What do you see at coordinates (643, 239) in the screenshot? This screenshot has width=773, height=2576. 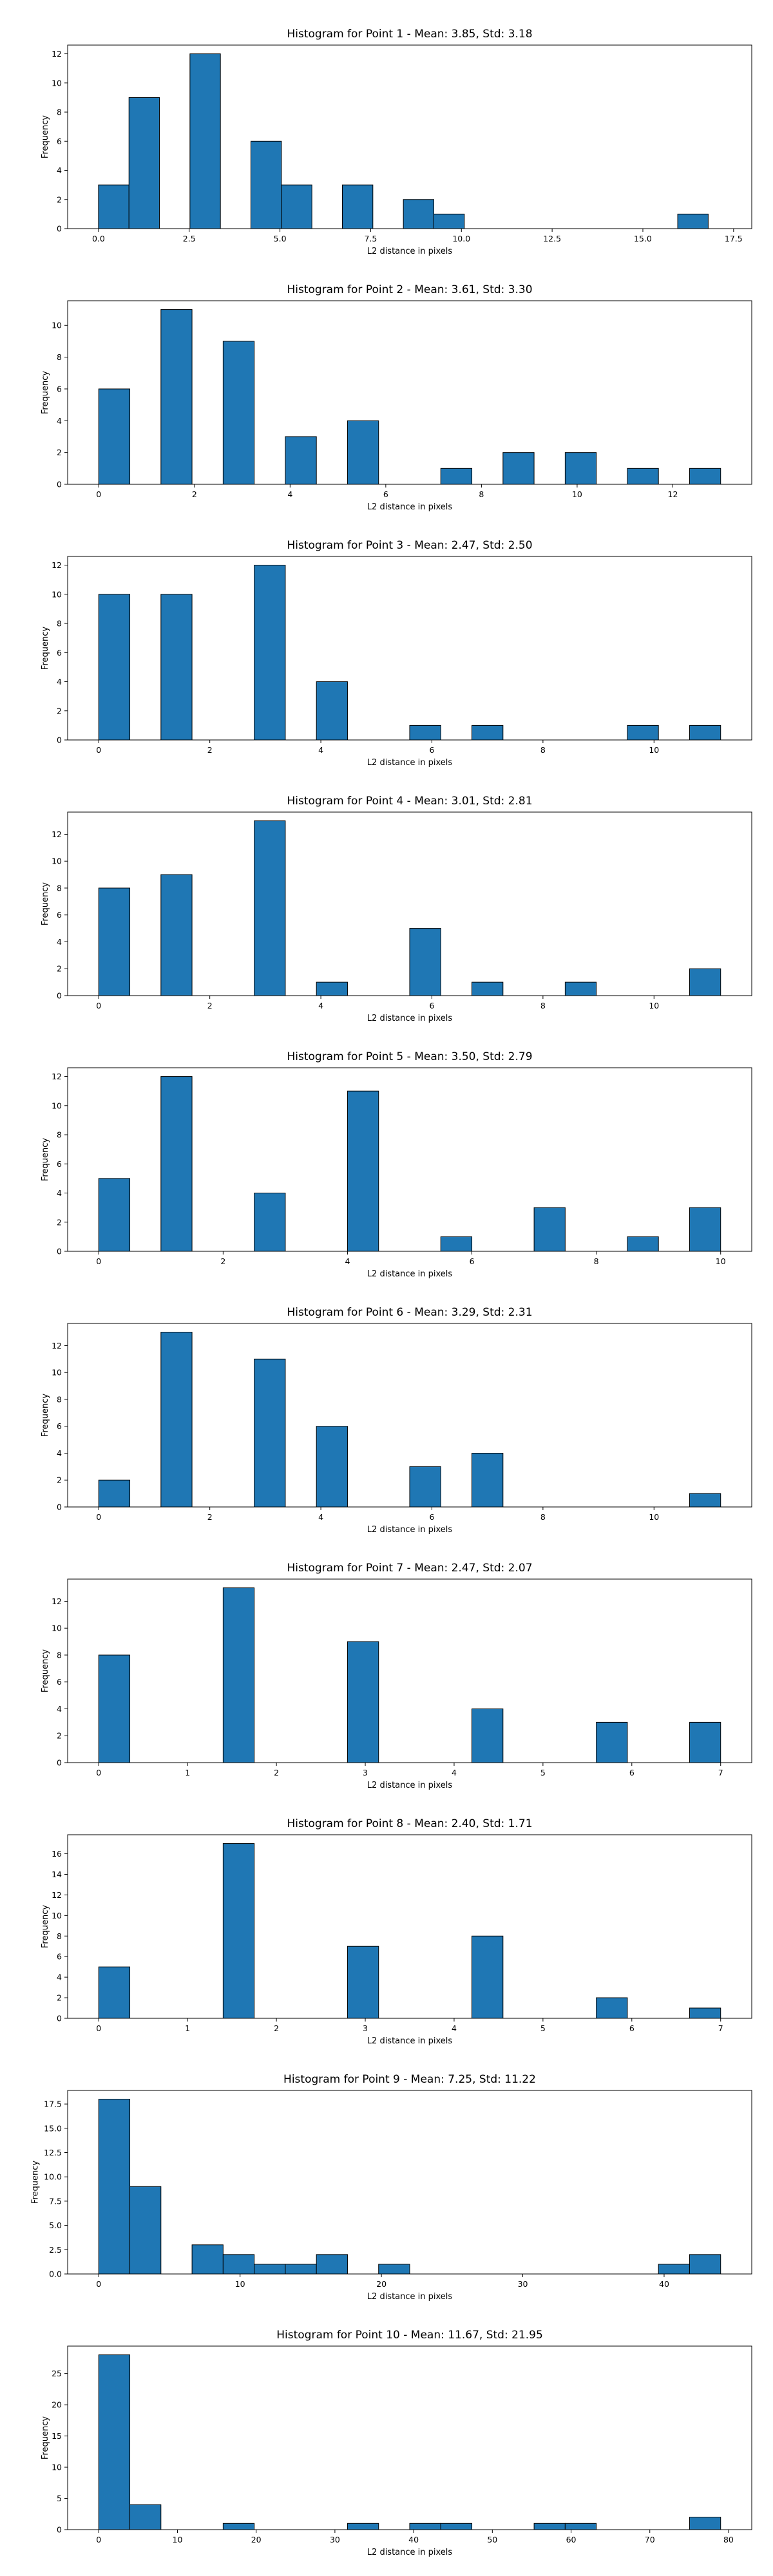 I see `x-tick-label: 15.0` at bounding box center [643, 239].